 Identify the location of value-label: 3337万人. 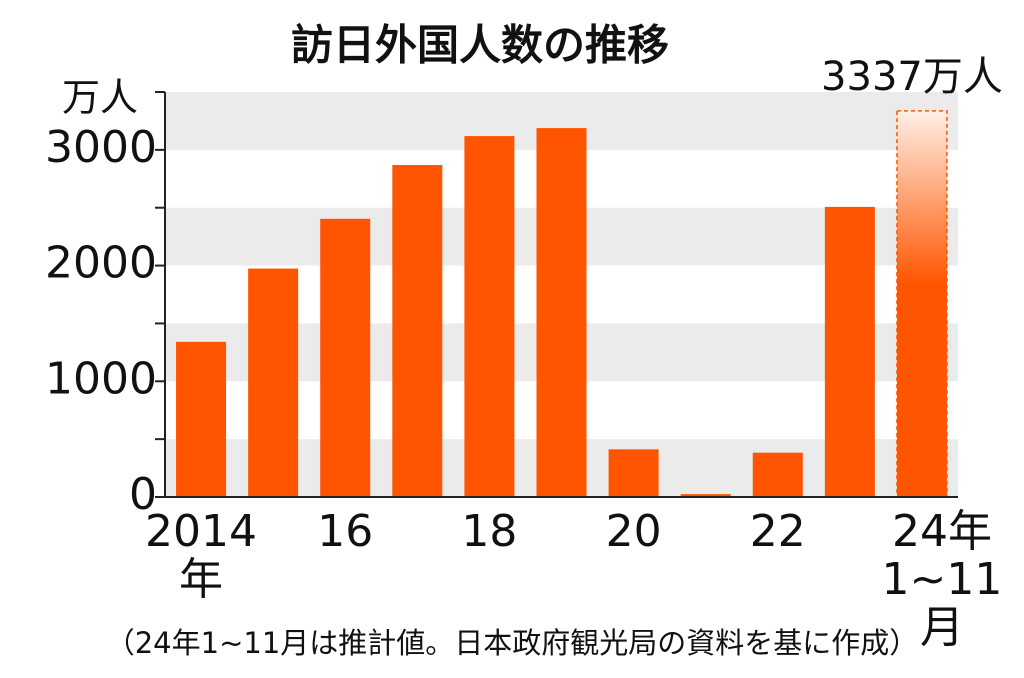
(912, 77).